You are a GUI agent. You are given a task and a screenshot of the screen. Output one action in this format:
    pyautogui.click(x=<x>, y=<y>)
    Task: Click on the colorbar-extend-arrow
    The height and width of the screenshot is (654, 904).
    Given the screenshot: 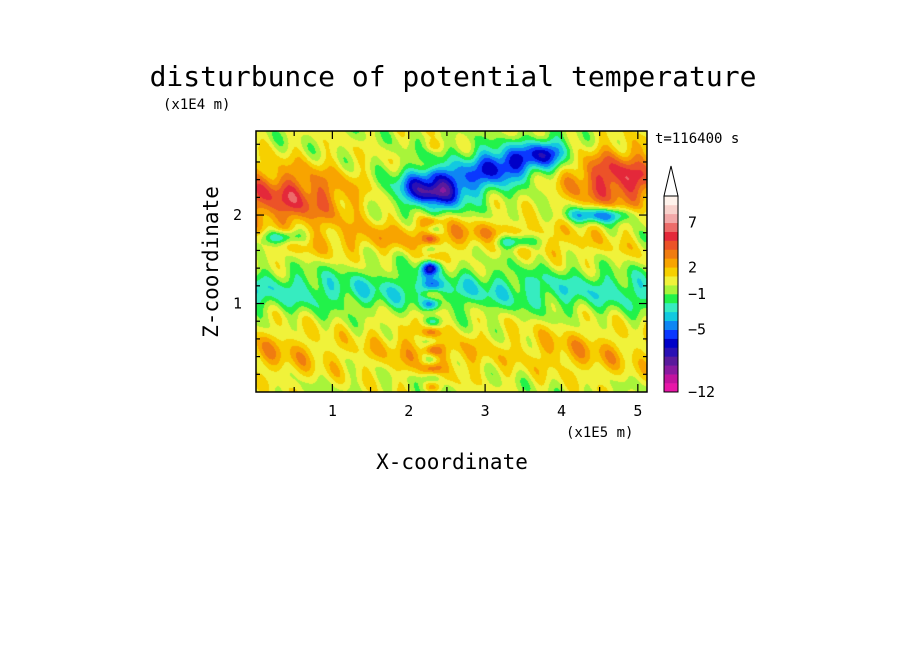 What is the action you would take?
    pyautogui.click(x=671, y=181)
    